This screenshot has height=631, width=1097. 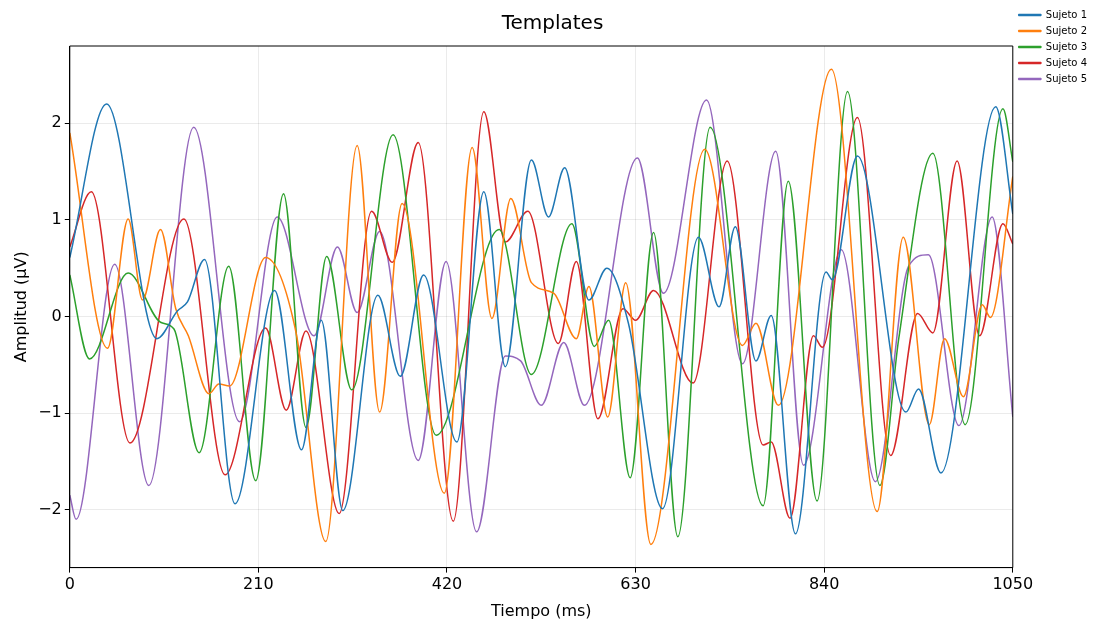 I want to click on y-tick-label: −2, so click(x=50, y=508).